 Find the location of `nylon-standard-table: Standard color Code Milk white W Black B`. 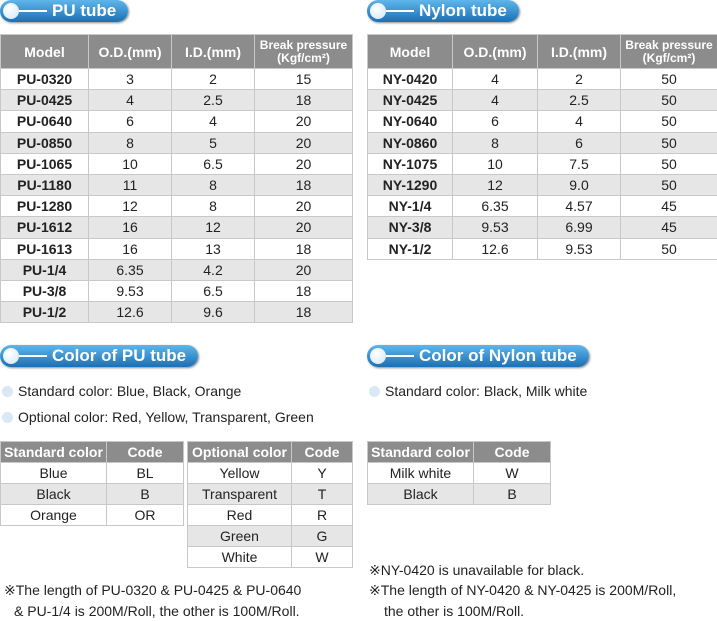

nylon-standard-table: Standard color Code Milk white W Black B is located at coordinates (459, 473).